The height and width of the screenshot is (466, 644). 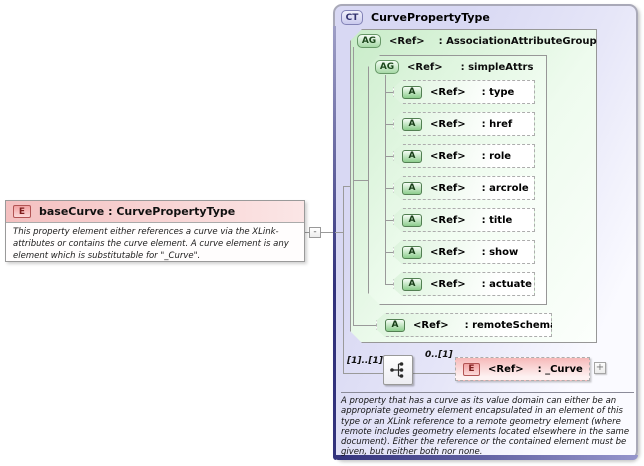 What do you see at coordinates (506, 284) in the screenshot?
I see `attribute-name: : actuate` at bounding box center [506, 284].